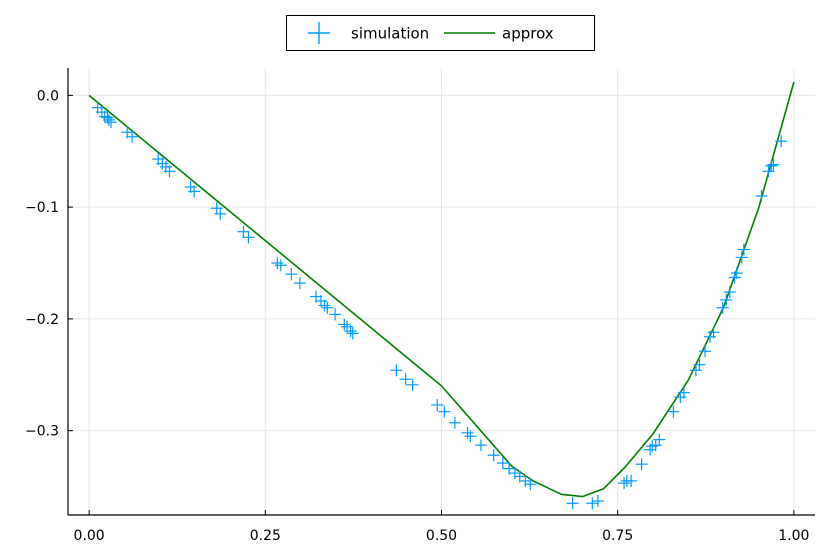 Image resolution: width=830 pixels, height=554 pixels. Describe the element at coordinates (617, 536) in the screenshot. I see `x-tick-label: 0.75` at that location.